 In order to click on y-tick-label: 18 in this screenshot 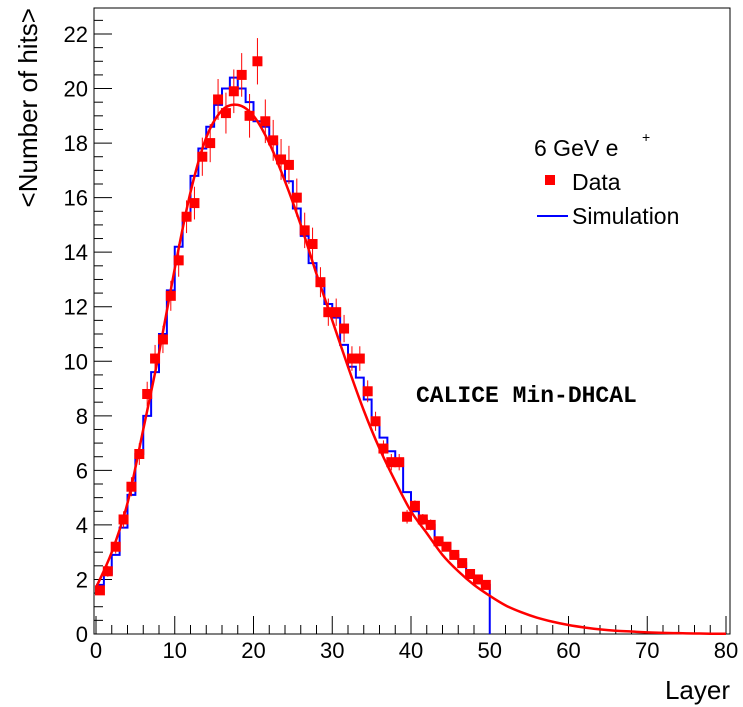, I will do `click(76, 143)`.